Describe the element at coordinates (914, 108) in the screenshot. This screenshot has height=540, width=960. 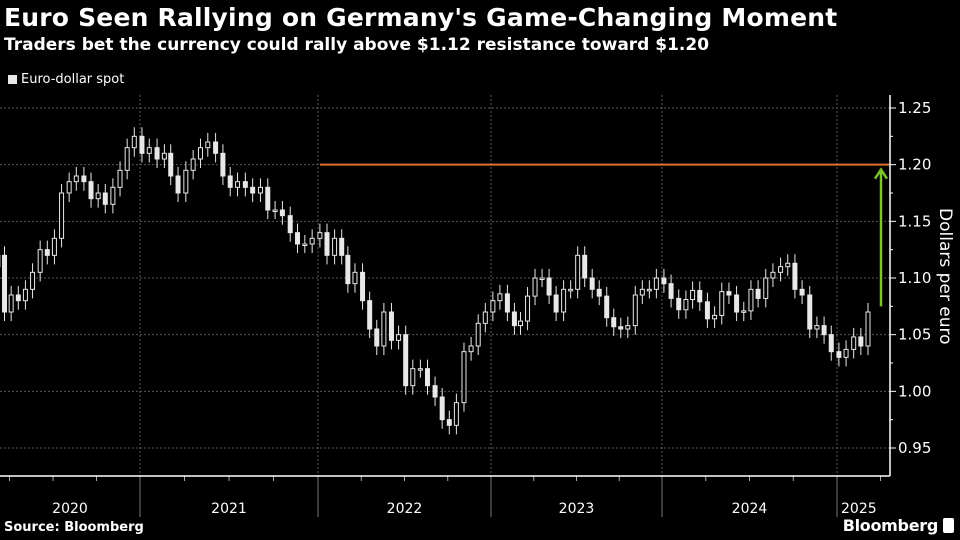
I see `y-tick-label: 1.25` at that location.